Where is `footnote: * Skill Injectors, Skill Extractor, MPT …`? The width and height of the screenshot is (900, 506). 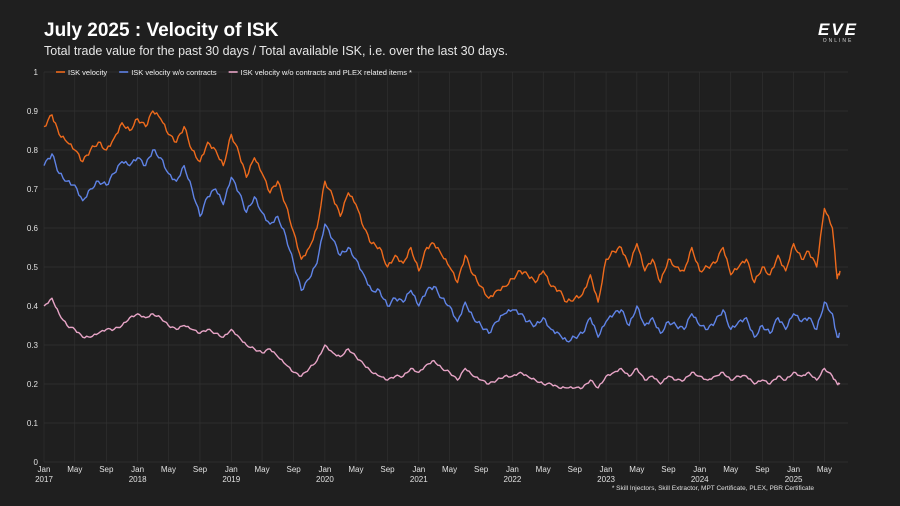
footnote: * Skill Injectors, Skill Extractor, MPT … is located at coordinates (712, 488).